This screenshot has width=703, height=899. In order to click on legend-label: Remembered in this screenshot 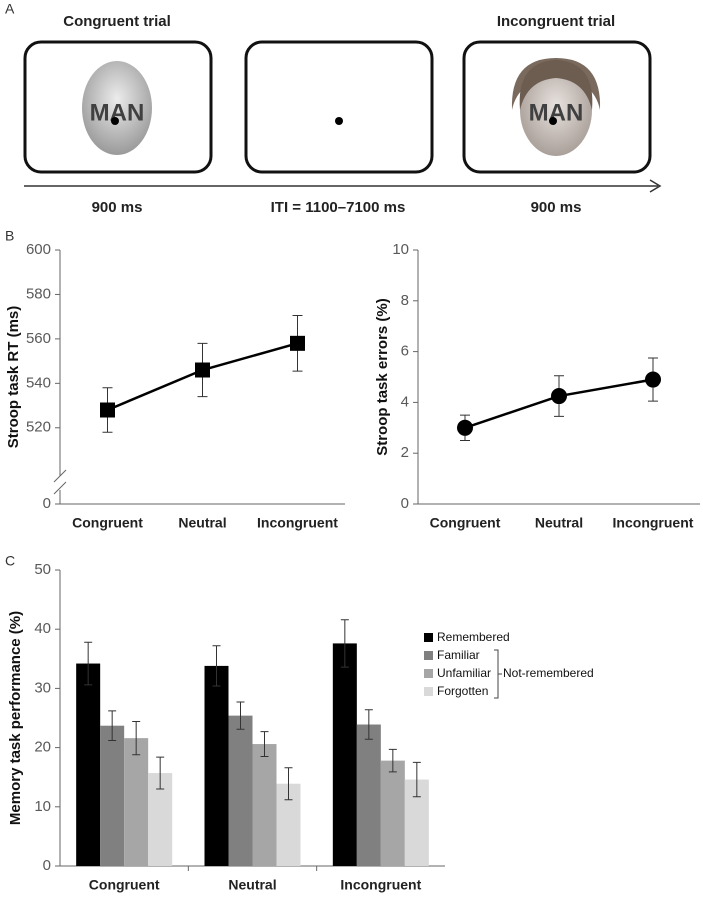, I will do `click(473, 637)`.